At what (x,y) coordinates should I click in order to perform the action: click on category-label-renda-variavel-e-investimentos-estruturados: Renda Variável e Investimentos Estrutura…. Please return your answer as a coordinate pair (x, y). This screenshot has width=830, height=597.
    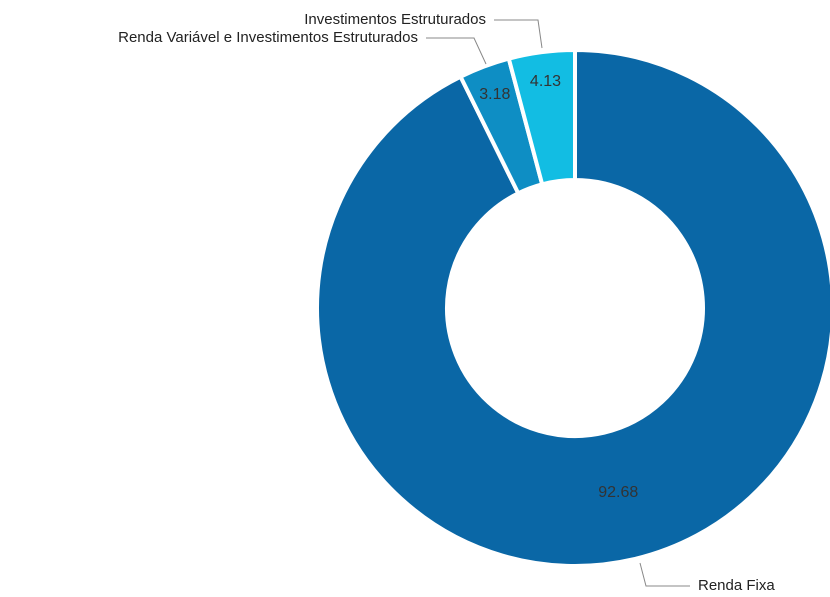
    Looking at the image, I should click on (268, 37).